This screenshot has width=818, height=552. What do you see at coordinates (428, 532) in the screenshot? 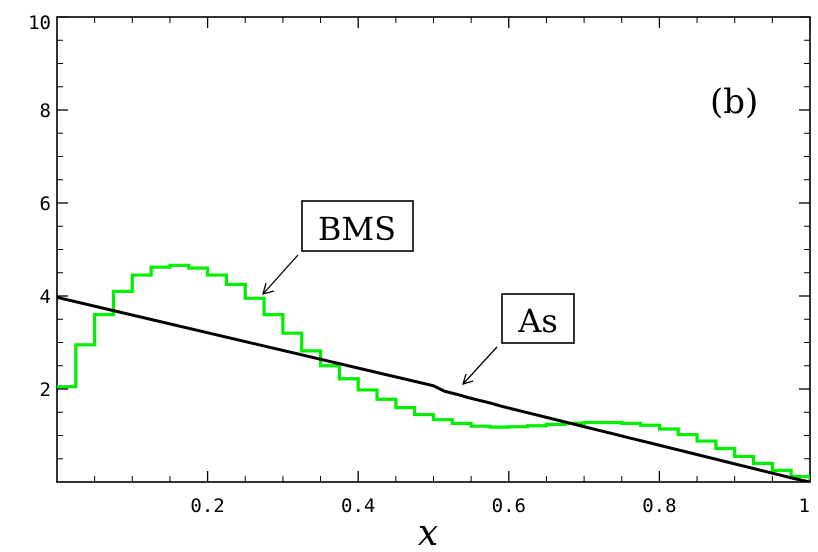
I see `x-axis-title: x` at bounding box center [428, 532].